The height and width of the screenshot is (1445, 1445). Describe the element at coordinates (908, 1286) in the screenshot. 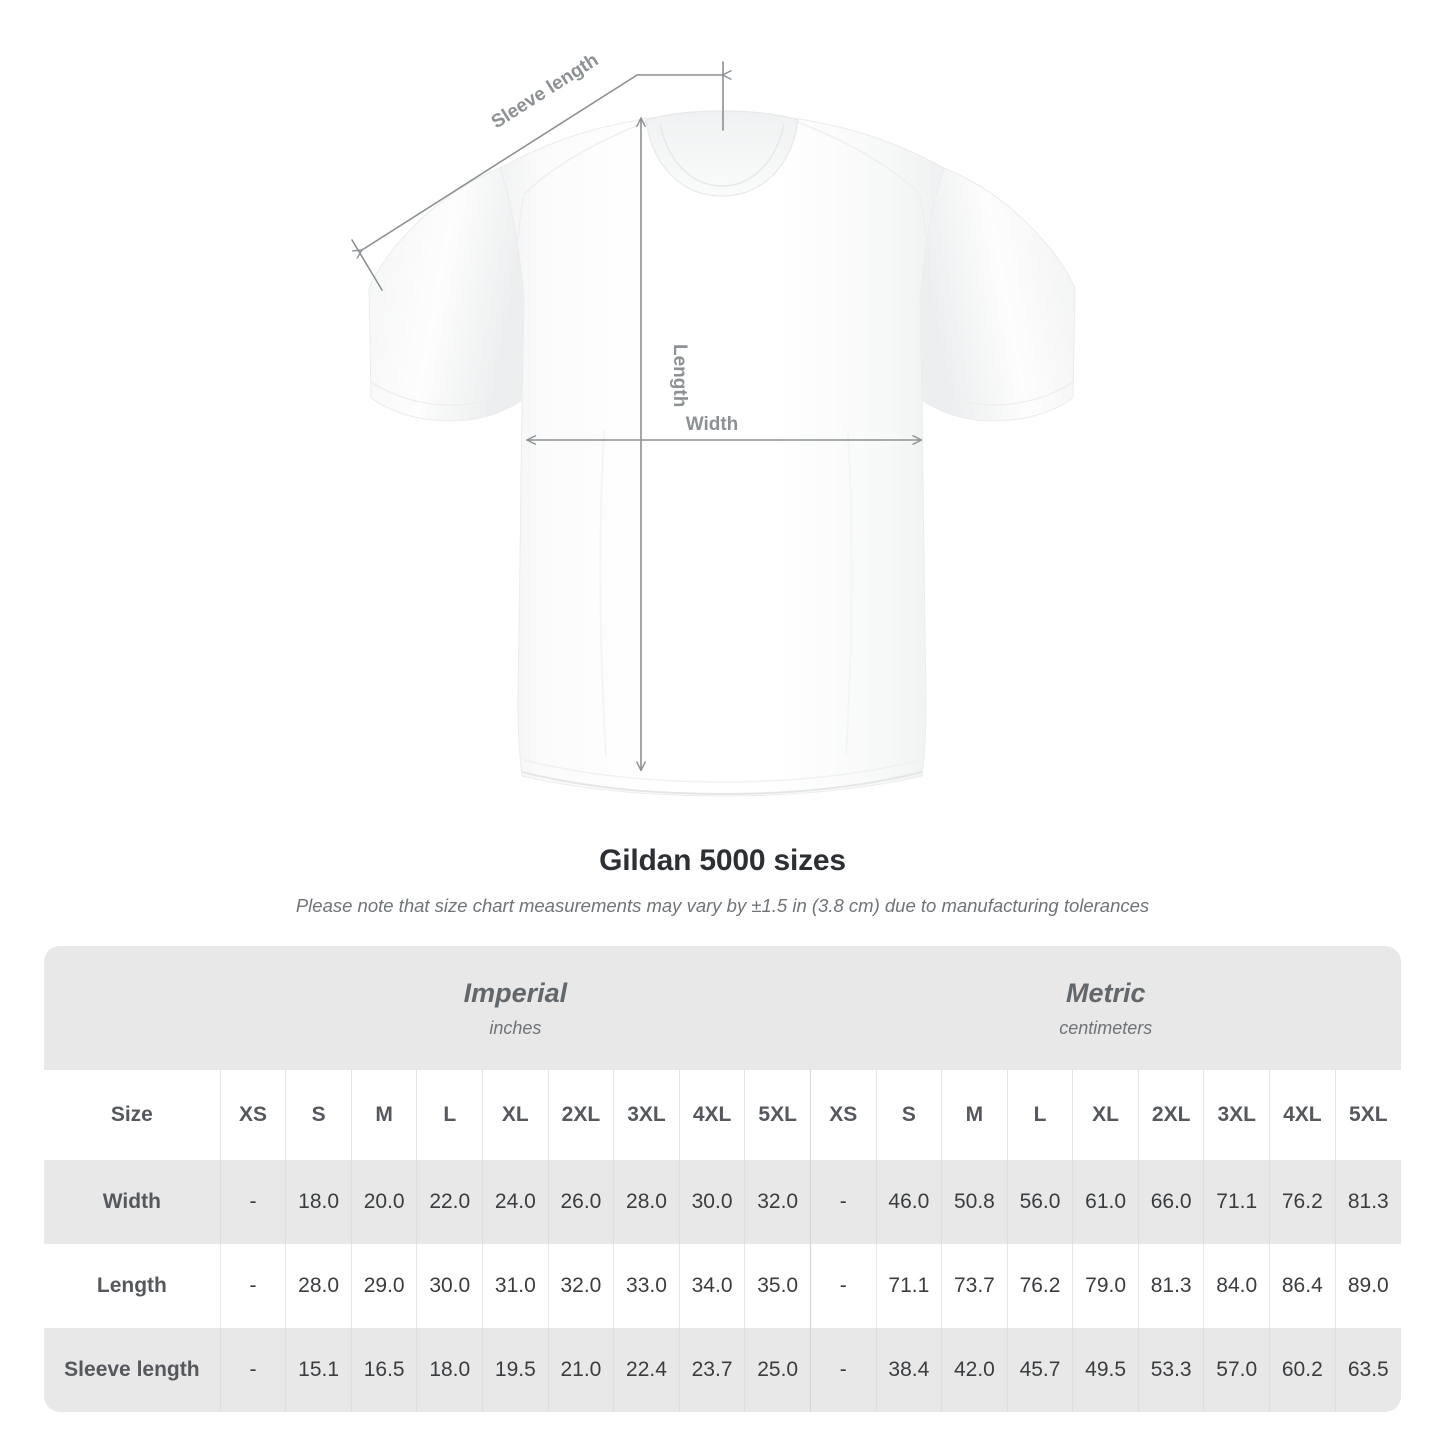

I see `cell-length-met-s: 71.1` at that location.